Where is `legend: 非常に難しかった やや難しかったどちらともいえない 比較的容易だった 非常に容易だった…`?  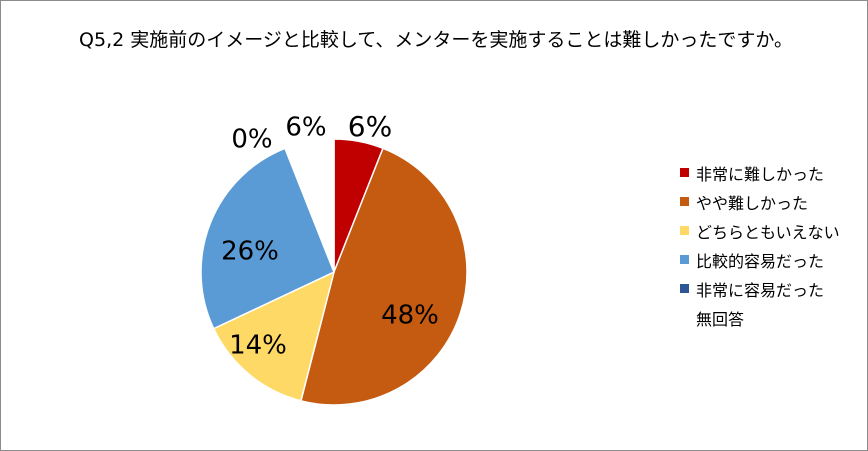 legend: 非常に難しかった やや難しかったどちらともいえない 比較的容易だった 非常に容易だった… is located at coordinates (770, 245).